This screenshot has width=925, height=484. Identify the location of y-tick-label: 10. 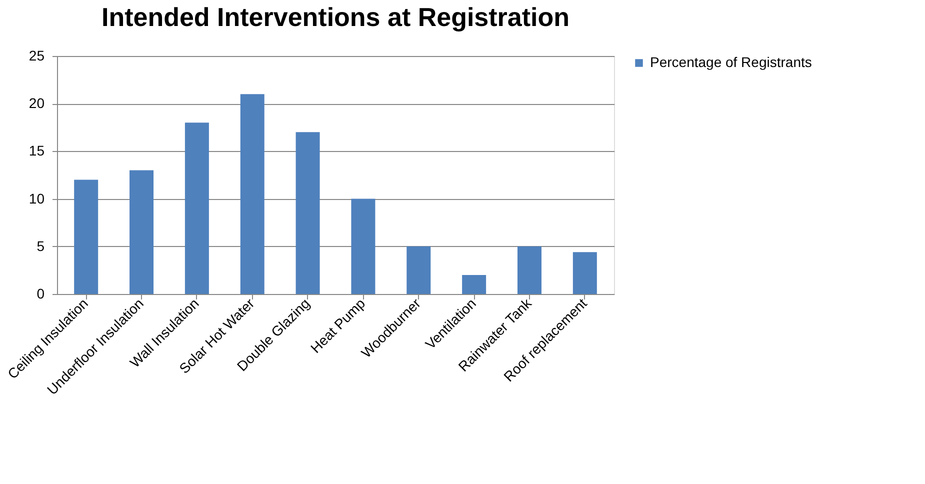
(36, 198).